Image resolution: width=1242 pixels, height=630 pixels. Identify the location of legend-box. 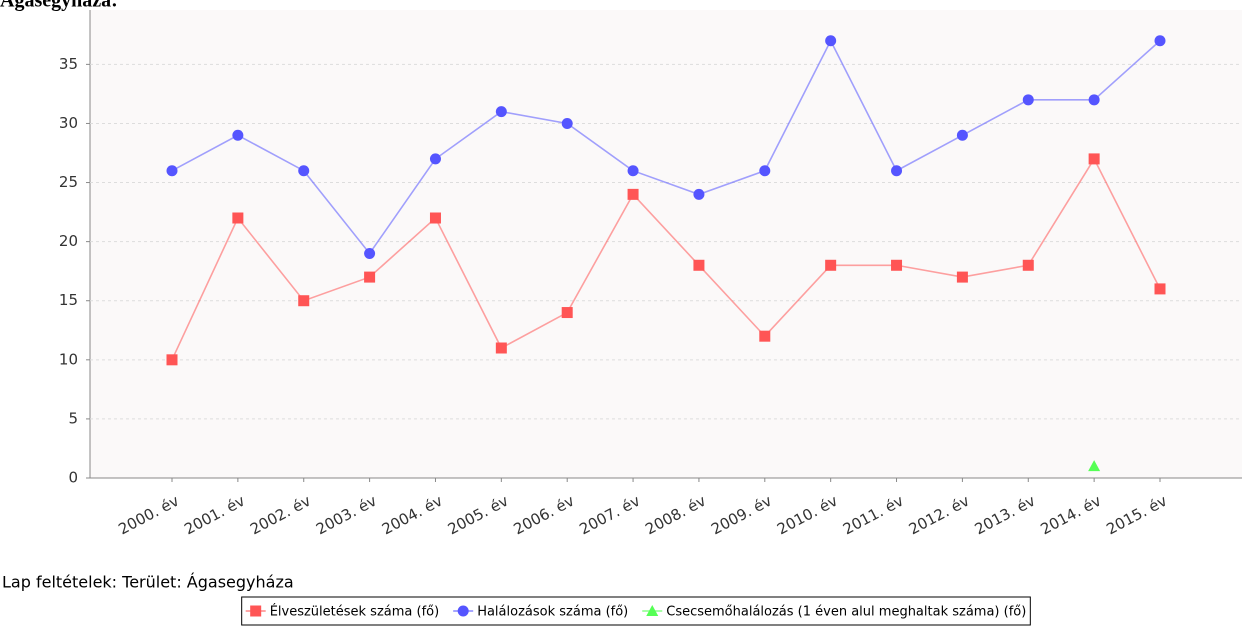
(636, 611).